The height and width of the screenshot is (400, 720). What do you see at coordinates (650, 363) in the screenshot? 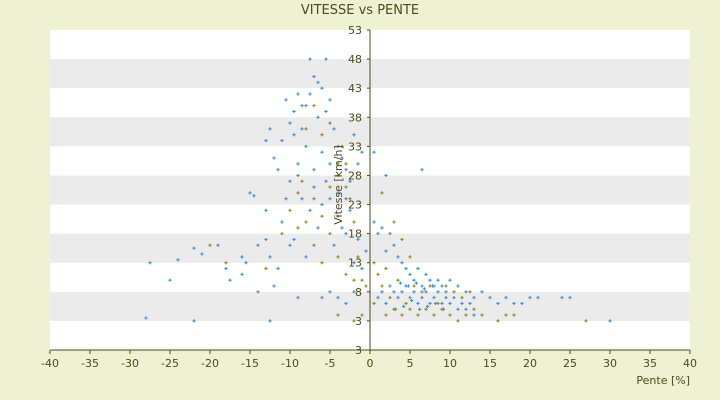
I see `x-tick-label: 35` at bounding box center [650, 363].